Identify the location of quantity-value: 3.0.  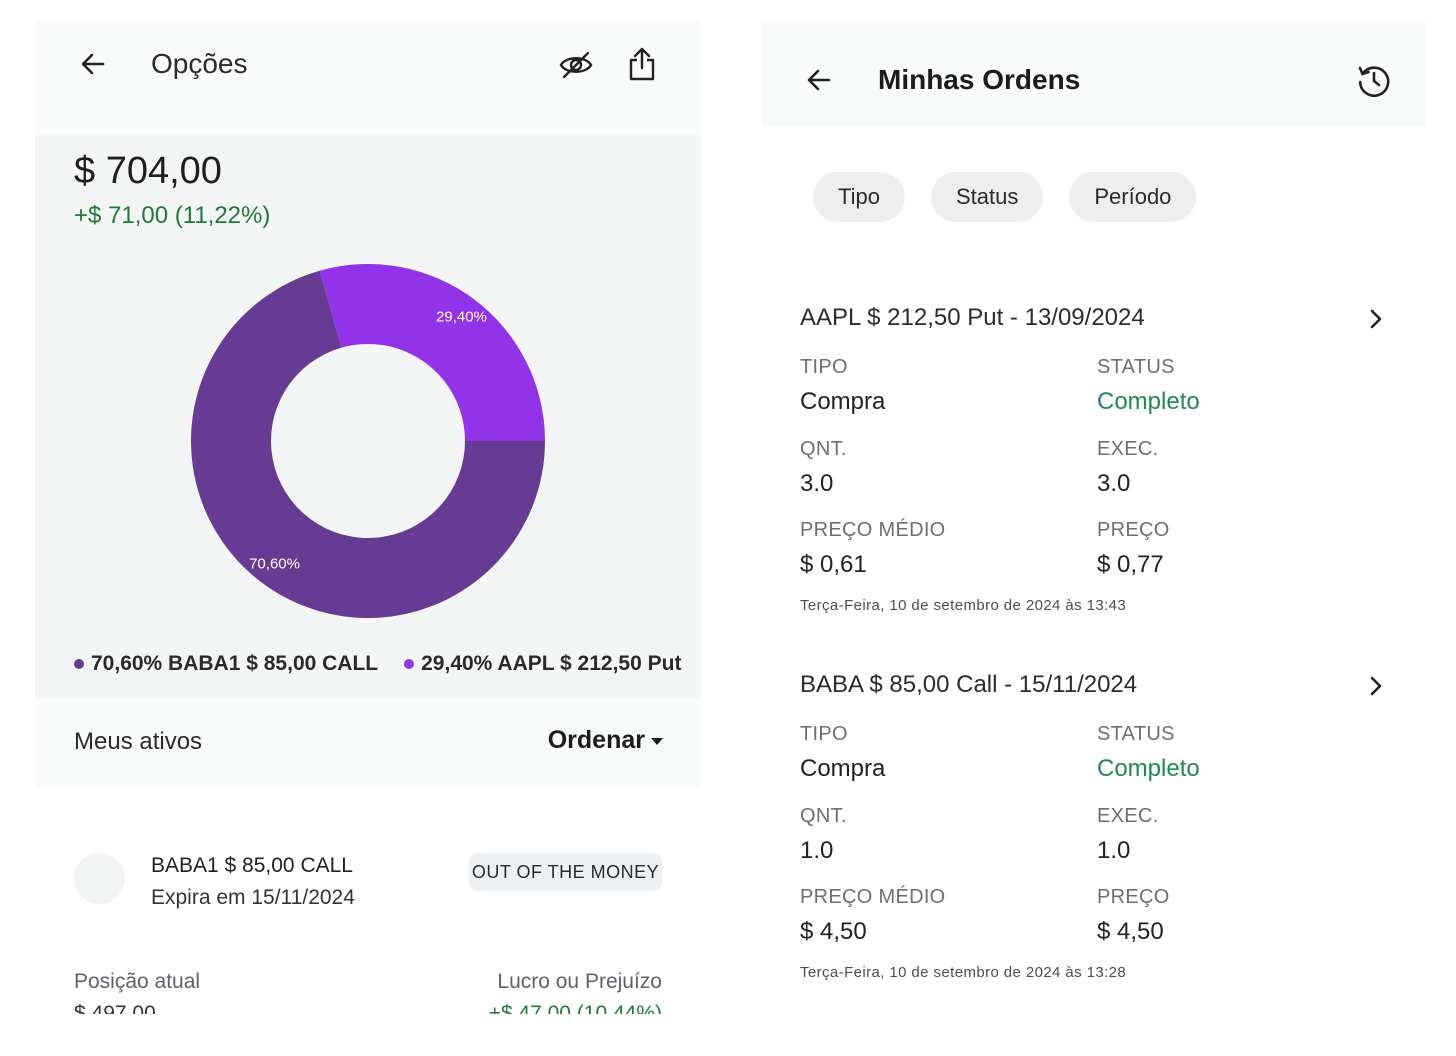
(817, 483).